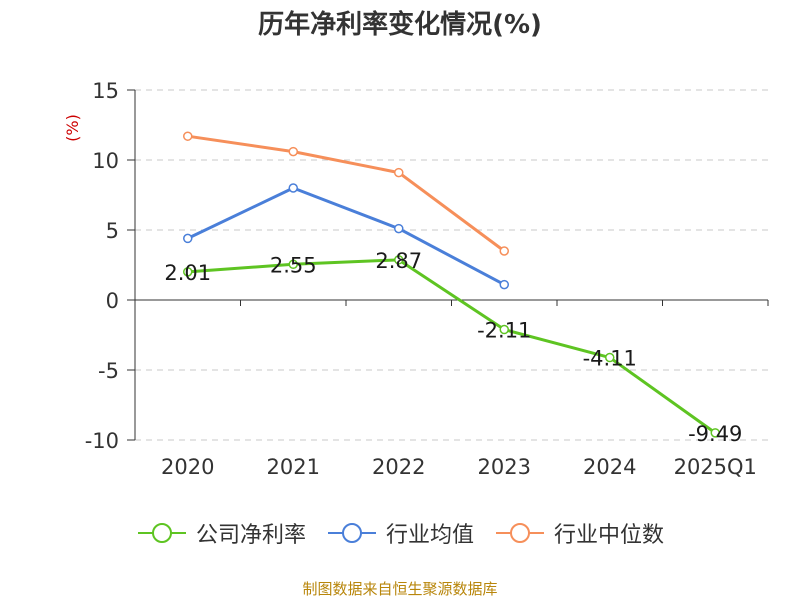  What do you see at coordinates (112, 231) in the screenshot?
I see `y-tick-label: 5` at bounding box center [112, 231].